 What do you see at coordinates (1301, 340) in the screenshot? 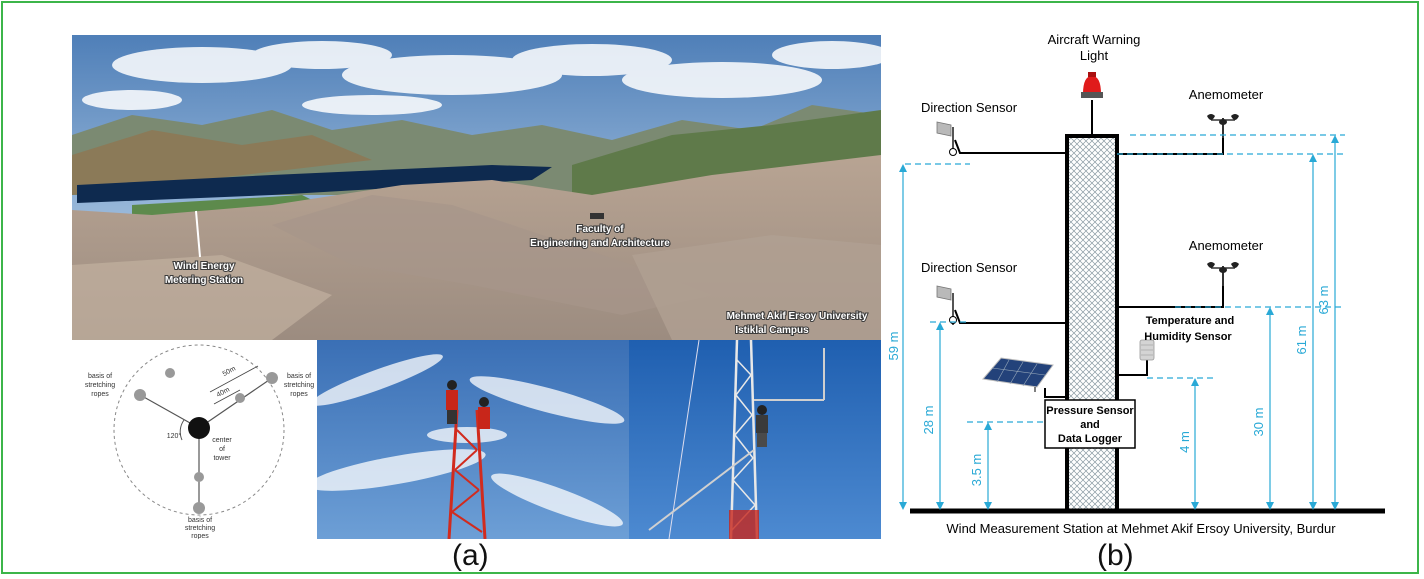
I see `height-61m: 61 m` at bounding box center [1301, 340].